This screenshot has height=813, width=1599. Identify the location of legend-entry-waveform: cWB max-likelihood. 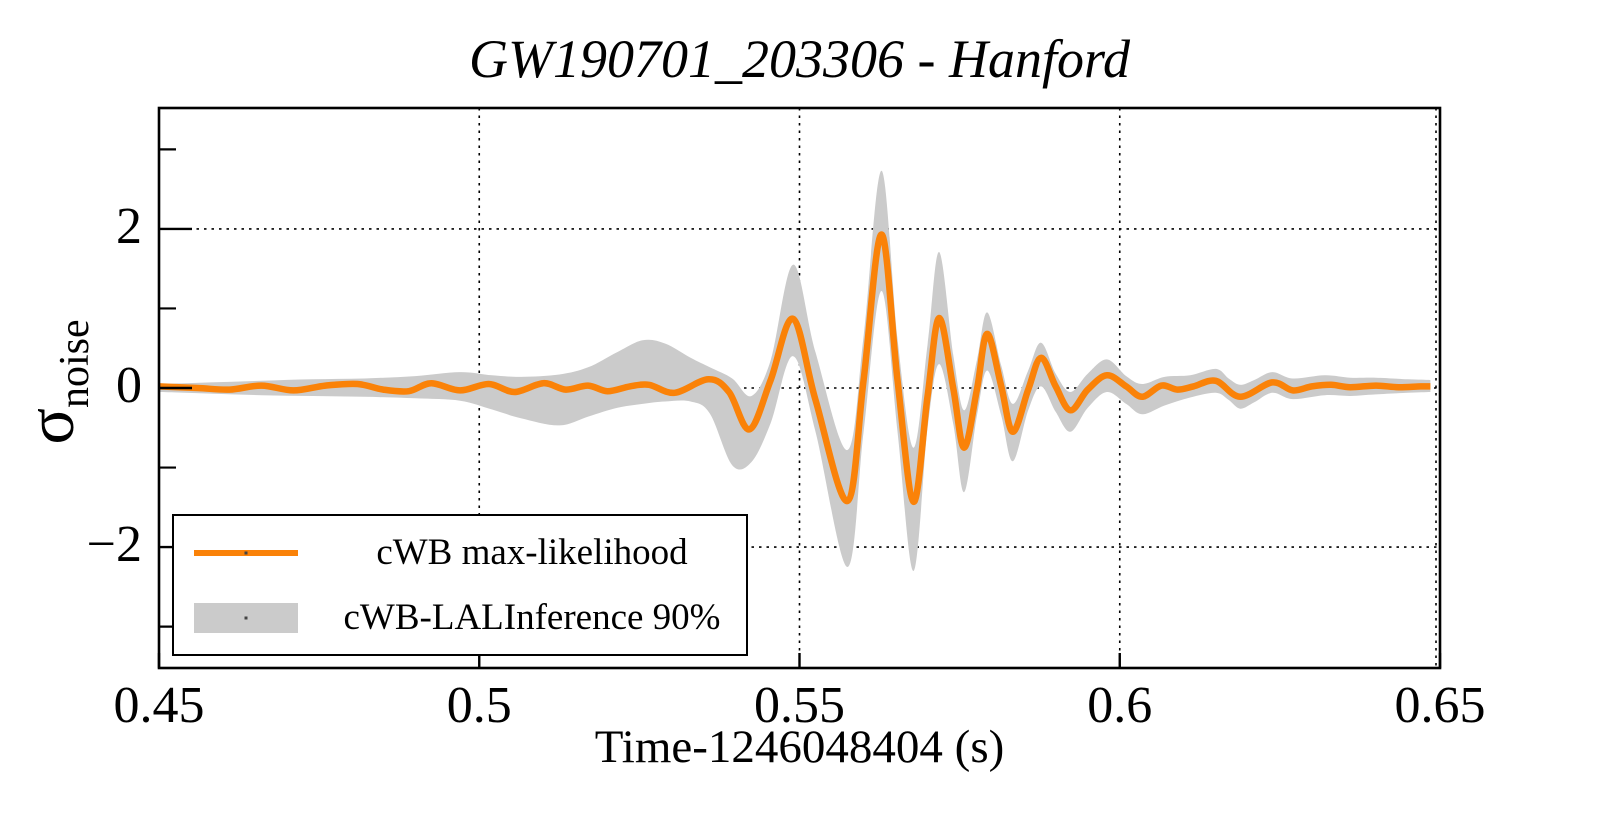
(460, 552).